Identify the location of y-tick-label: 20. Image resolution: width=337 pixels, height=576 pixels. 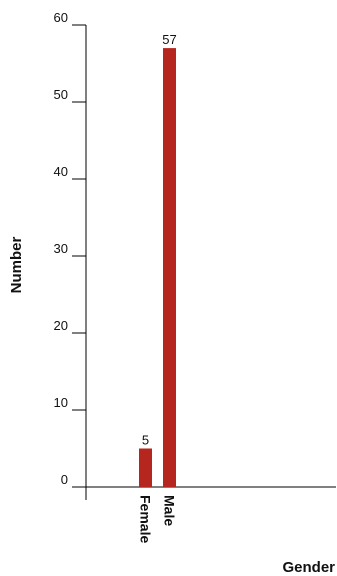
(61, 325).